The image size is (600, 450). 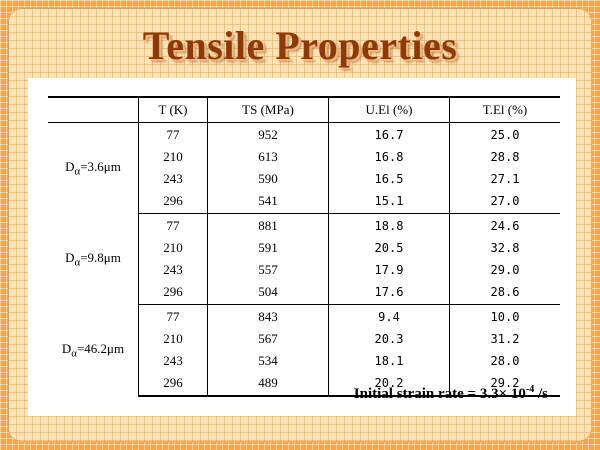 What do you see at coordinates (268, 361) in the screenshot?
I see `cell-tensile-strength: 534` at bounding box center [268, 361].